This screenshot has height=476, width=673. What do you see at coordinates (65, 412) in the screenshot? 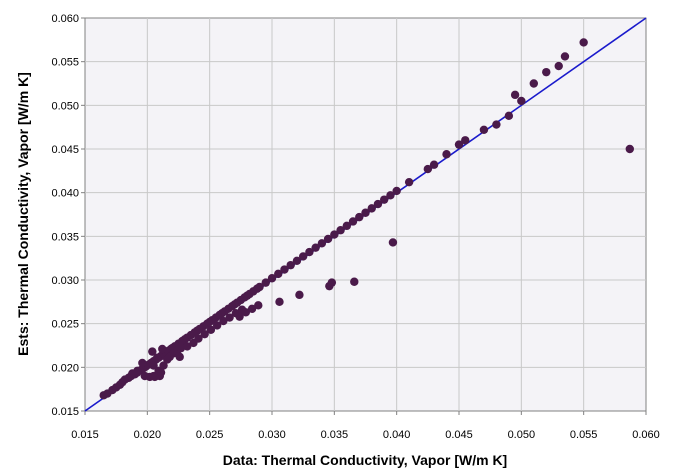
I see `y-tick-label: 0.015` at bounding box center [65, 412].